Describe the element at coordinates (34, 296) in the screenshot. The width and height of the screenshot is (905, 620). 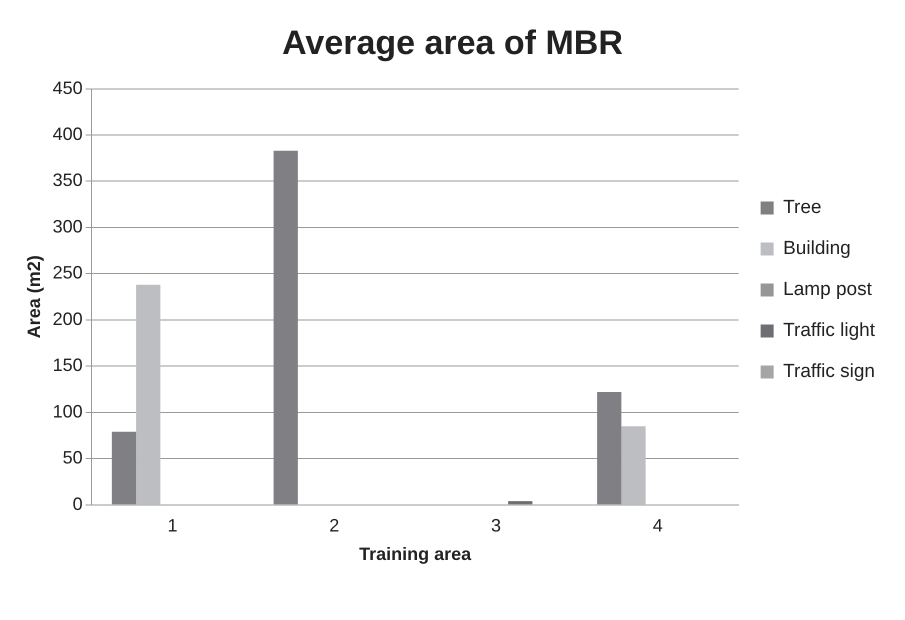
I see `y-axis-title: Area (m2)` at that location.